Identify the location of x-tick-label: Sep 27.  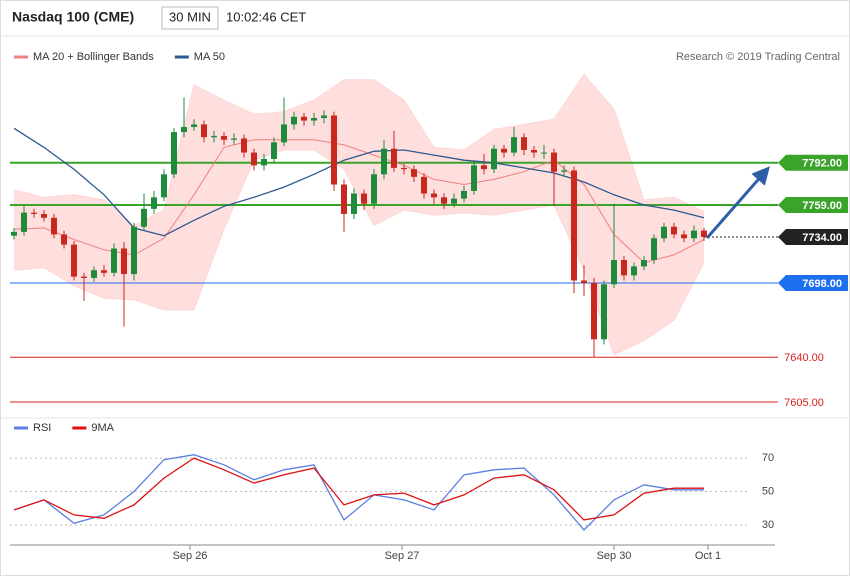
(402, 556).